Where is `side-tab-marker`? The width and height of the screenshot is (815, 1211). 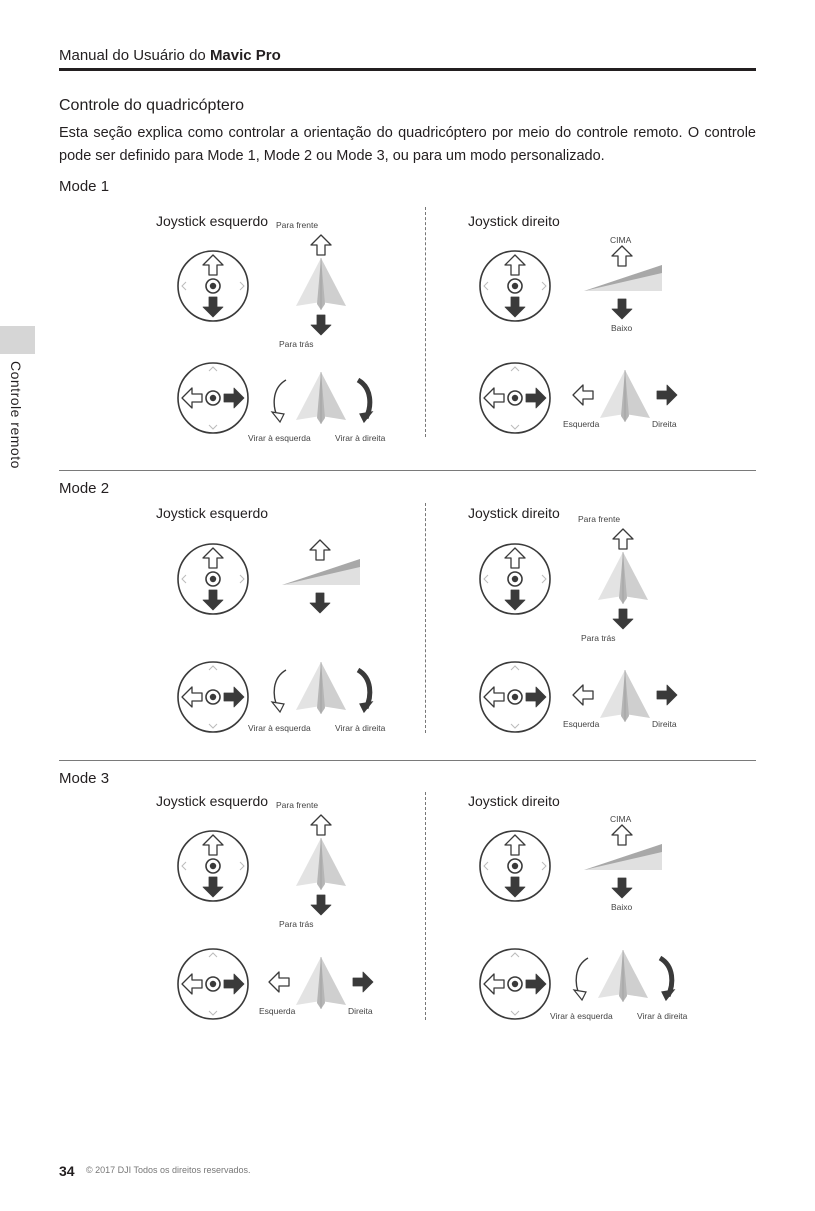 side-tab-marker is located at coordinates (17, 340).